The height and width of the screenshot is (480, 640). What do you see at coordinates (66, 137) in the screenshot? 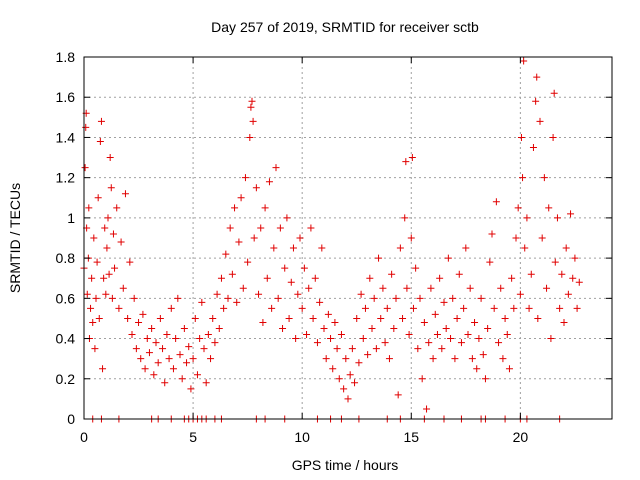
I see `y-tick-label: 1.4` at bounding box center [66, 137].